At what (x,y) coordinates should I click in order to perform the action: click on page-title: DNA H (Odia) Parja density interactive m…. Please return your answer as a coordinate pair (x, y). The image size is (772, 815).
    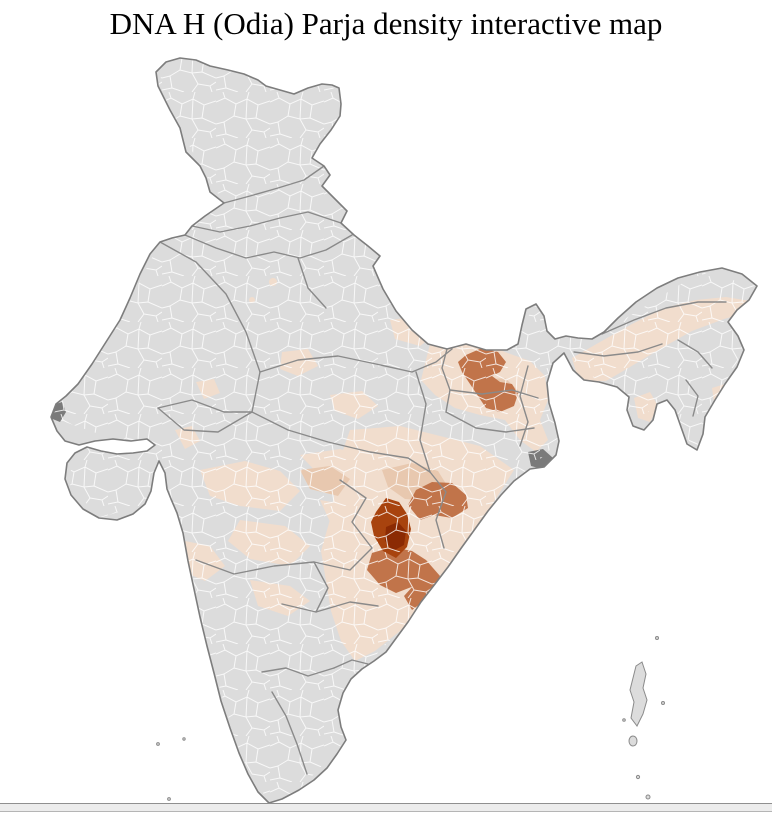
    Looking at the image, I should click on (386, 23).